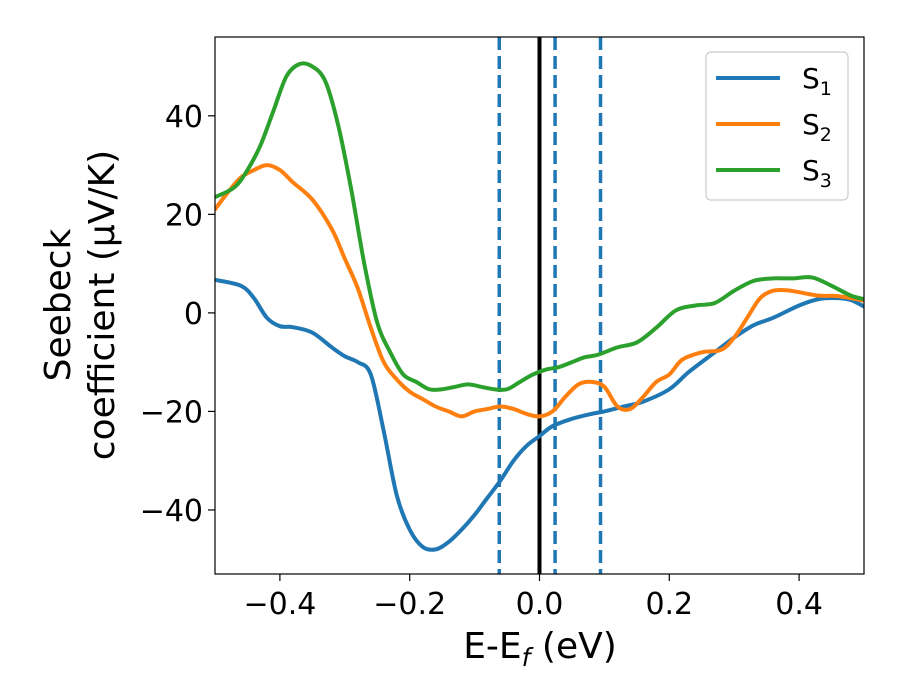 This screenshot has height=700, width=900. I want to click on x-tick-label: −0.4, so click(279, 604).